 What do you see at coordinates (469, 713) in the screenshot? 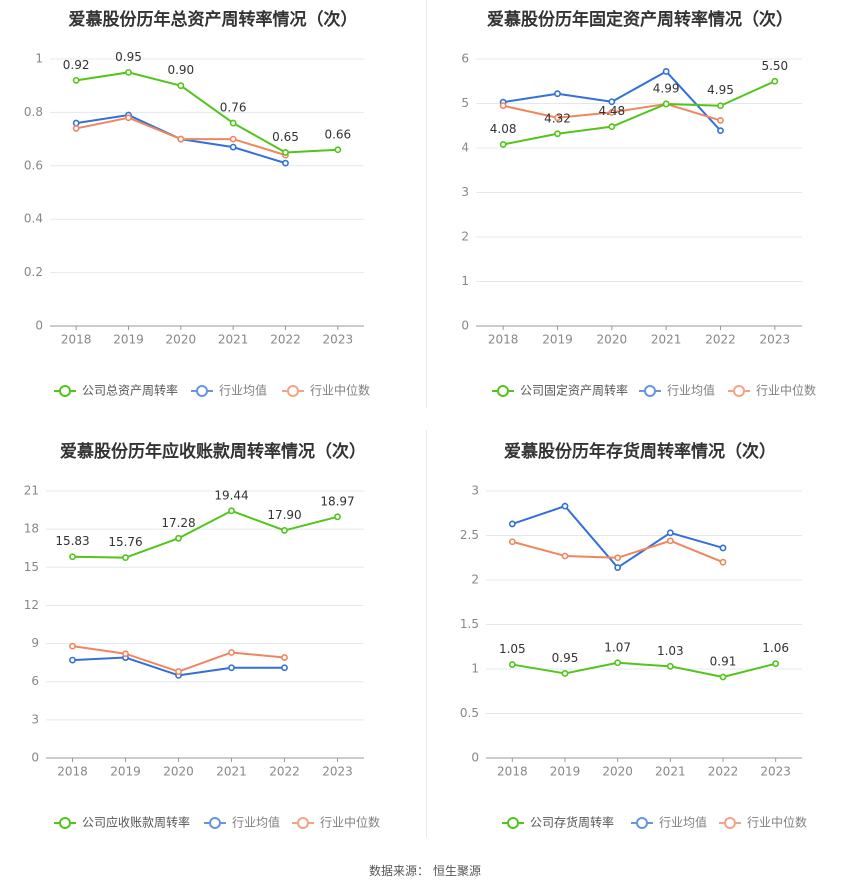
I see `y-tick-label: 0.5` at bounding box center [469, 713].